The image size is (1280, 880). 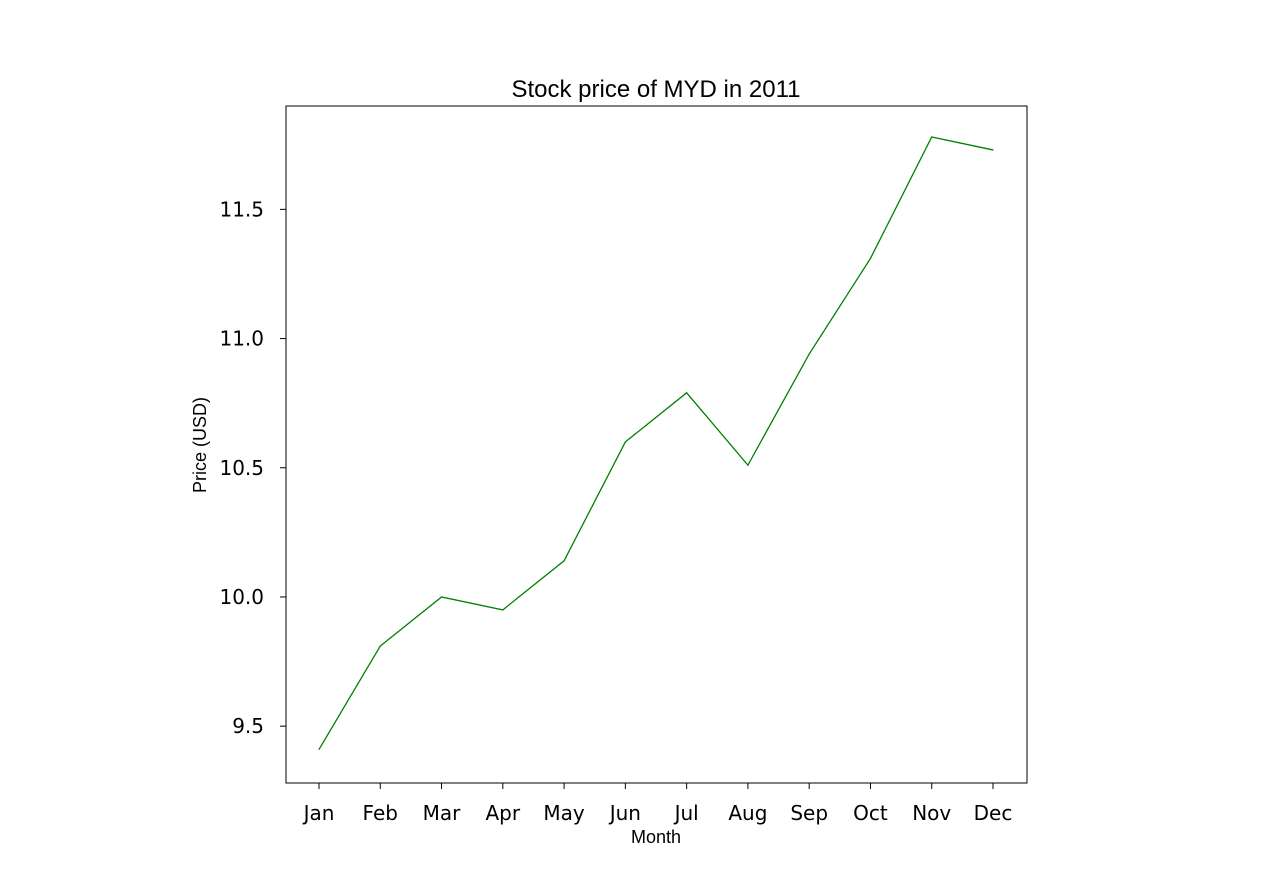 What do you see at coordinates (657, 804) in the screenshot?
I see `x-axis: Jan Feb Mar Apr May Jun Jul Aug Sep Oct Nov Dec` at bounding box center [657, 804].